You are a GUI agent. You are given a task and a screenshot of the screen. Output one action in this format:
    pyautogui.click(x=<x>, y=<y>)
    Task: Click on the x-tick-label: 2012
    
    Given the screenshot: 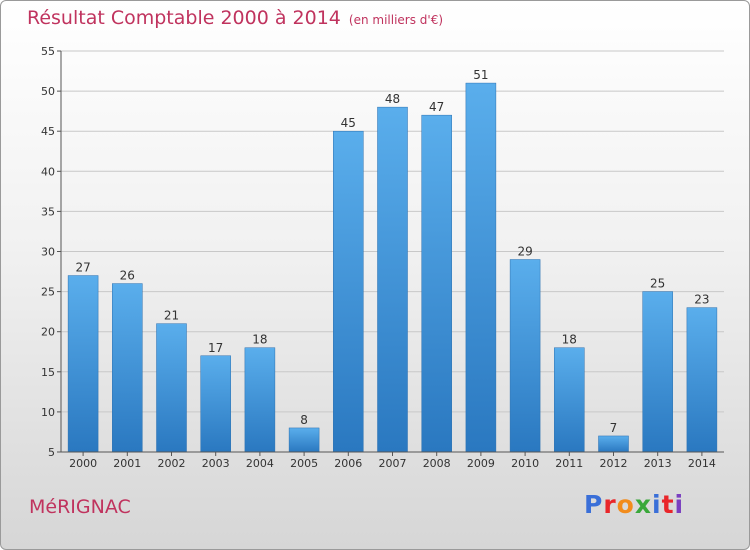 What is the action you would take?
    pyautogui.click(x=614, y=463)
    